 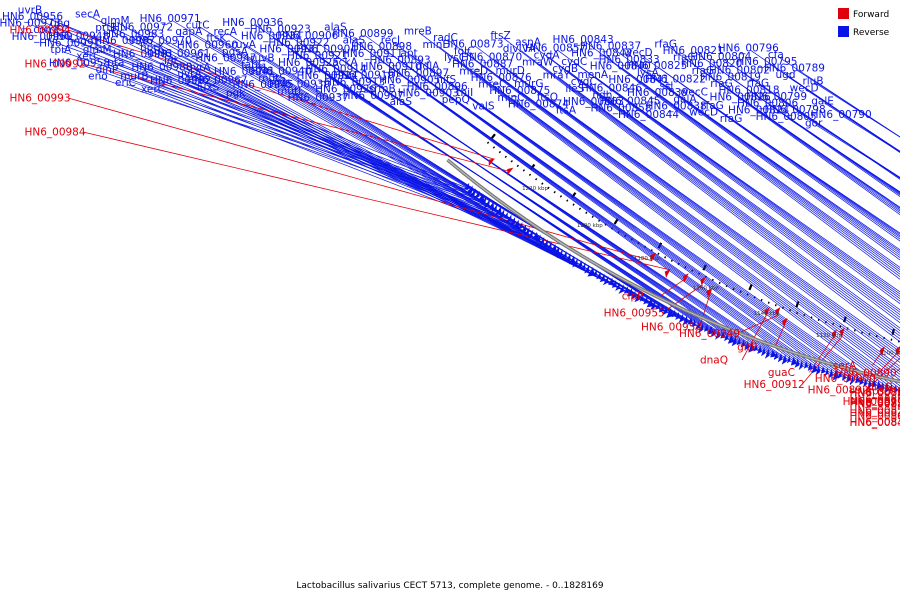 What do you see at coordinates (60, 23) in the screenshot?
I see `reverse-gene-label: ung` at bounding box center [60, 23].